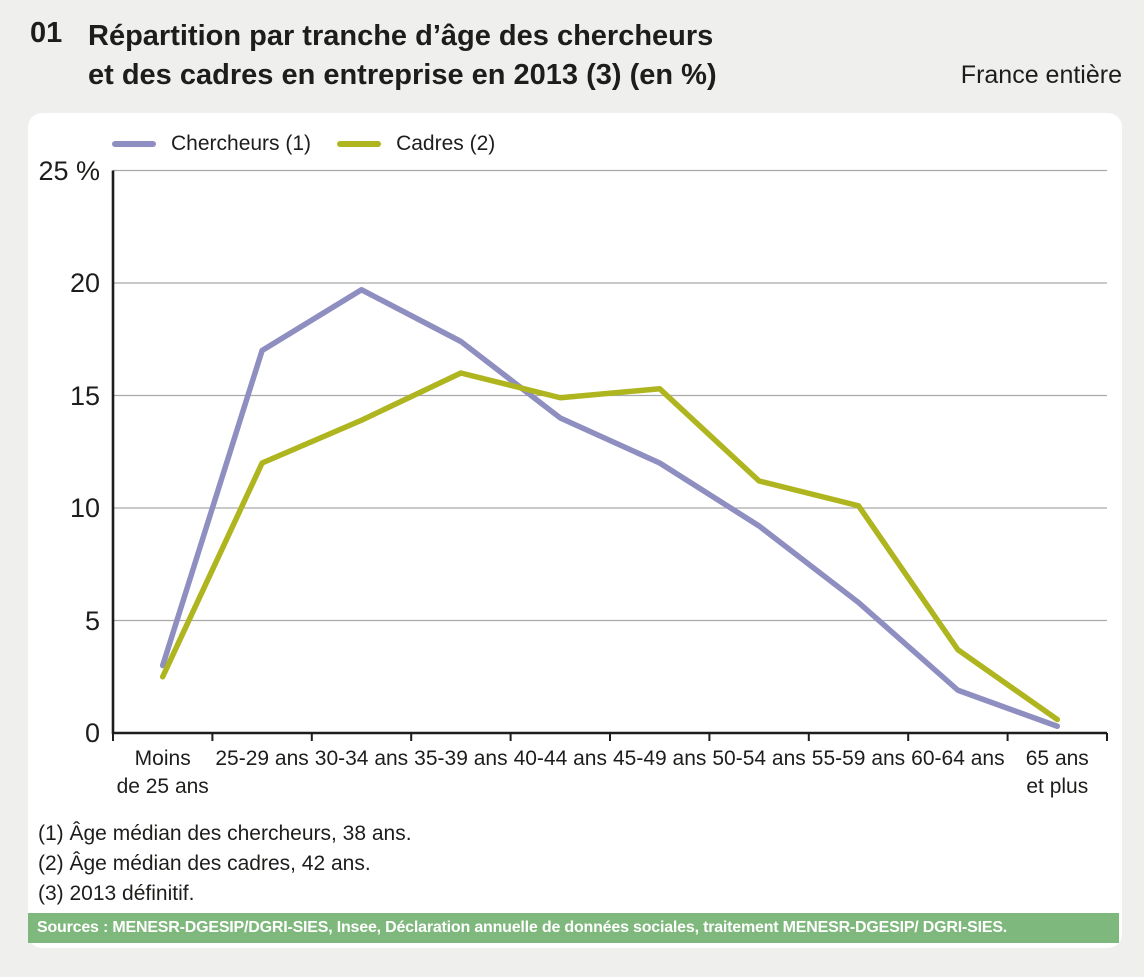 This screenshot has height=977, width=1144. What do you see at coordinates (225, 833) in the screenshot?
I see `footnote: (1) Âge médian des chercheurs, 38 ans.` at bounding box center [225, 833].